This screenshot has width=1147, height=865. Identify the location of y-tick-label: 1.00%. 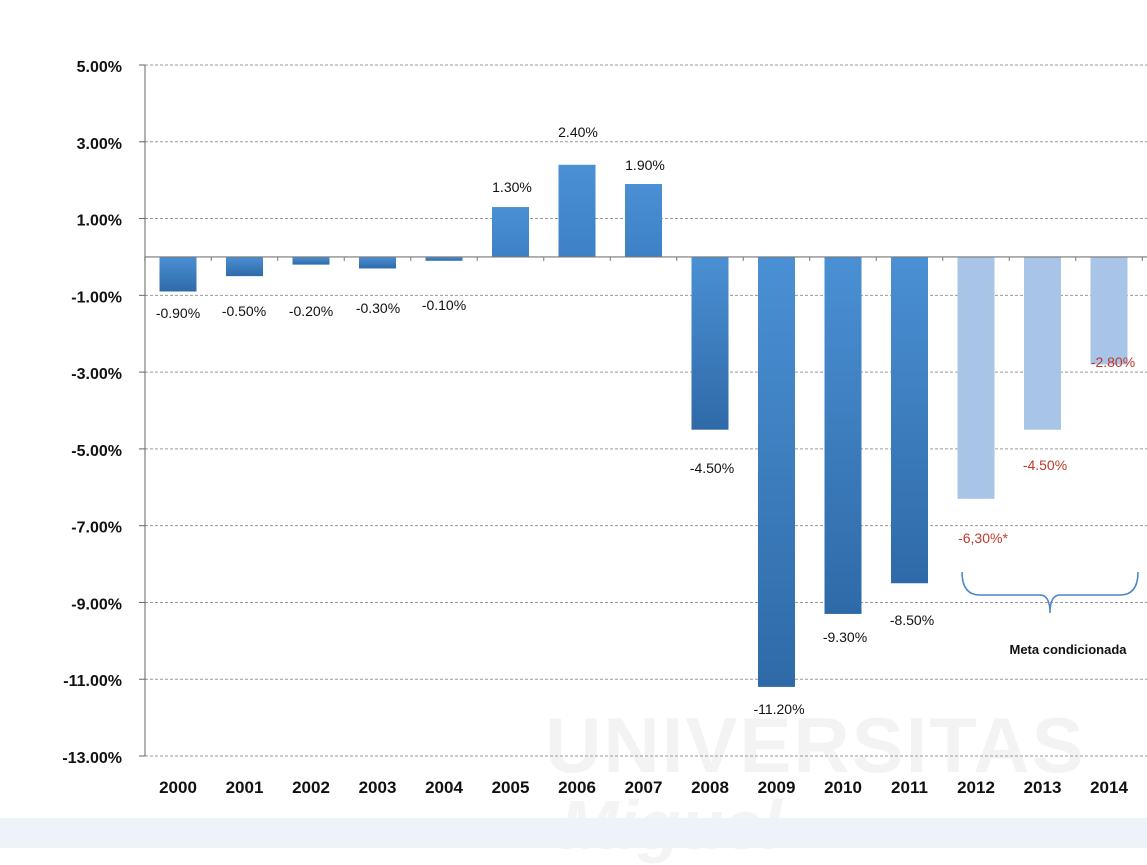
(99, 221).